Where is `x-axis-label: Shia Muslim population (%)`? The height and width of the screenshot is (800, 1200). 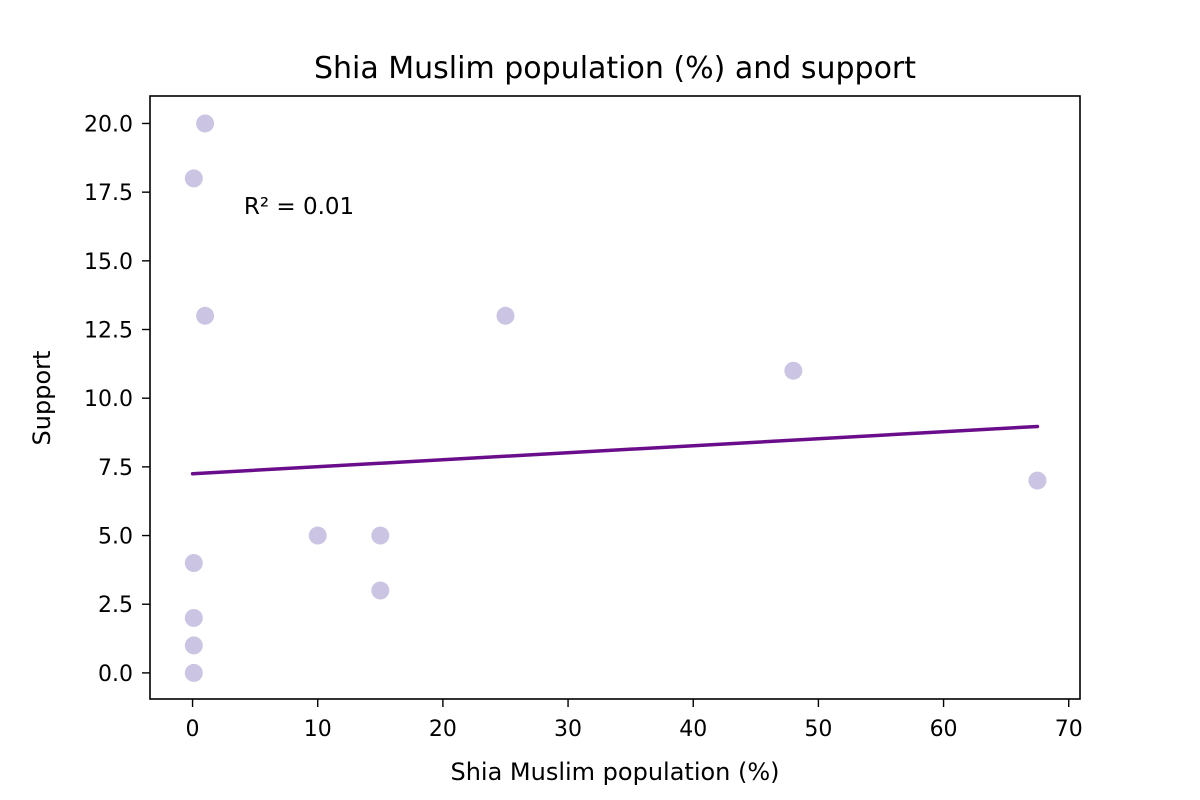
x-axis-label: Shia Muslim population (%) is located at coordinates (614, 772).